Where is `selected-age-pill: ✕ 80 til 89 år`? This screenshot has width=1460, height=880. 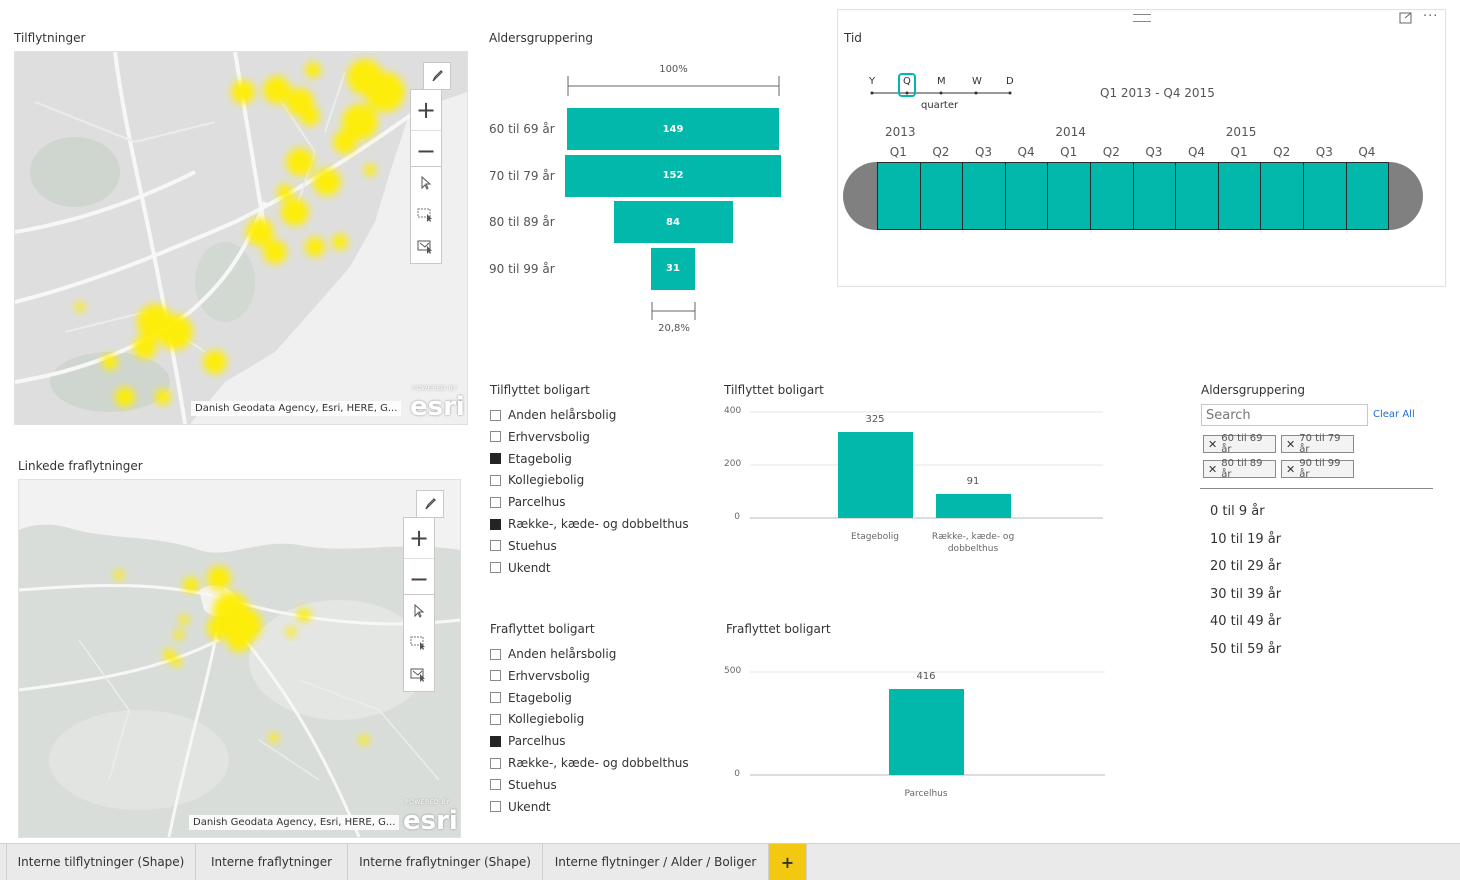 selected-age-pill: ✕ 80 til 89 år is located at coordinates (1239, 469).